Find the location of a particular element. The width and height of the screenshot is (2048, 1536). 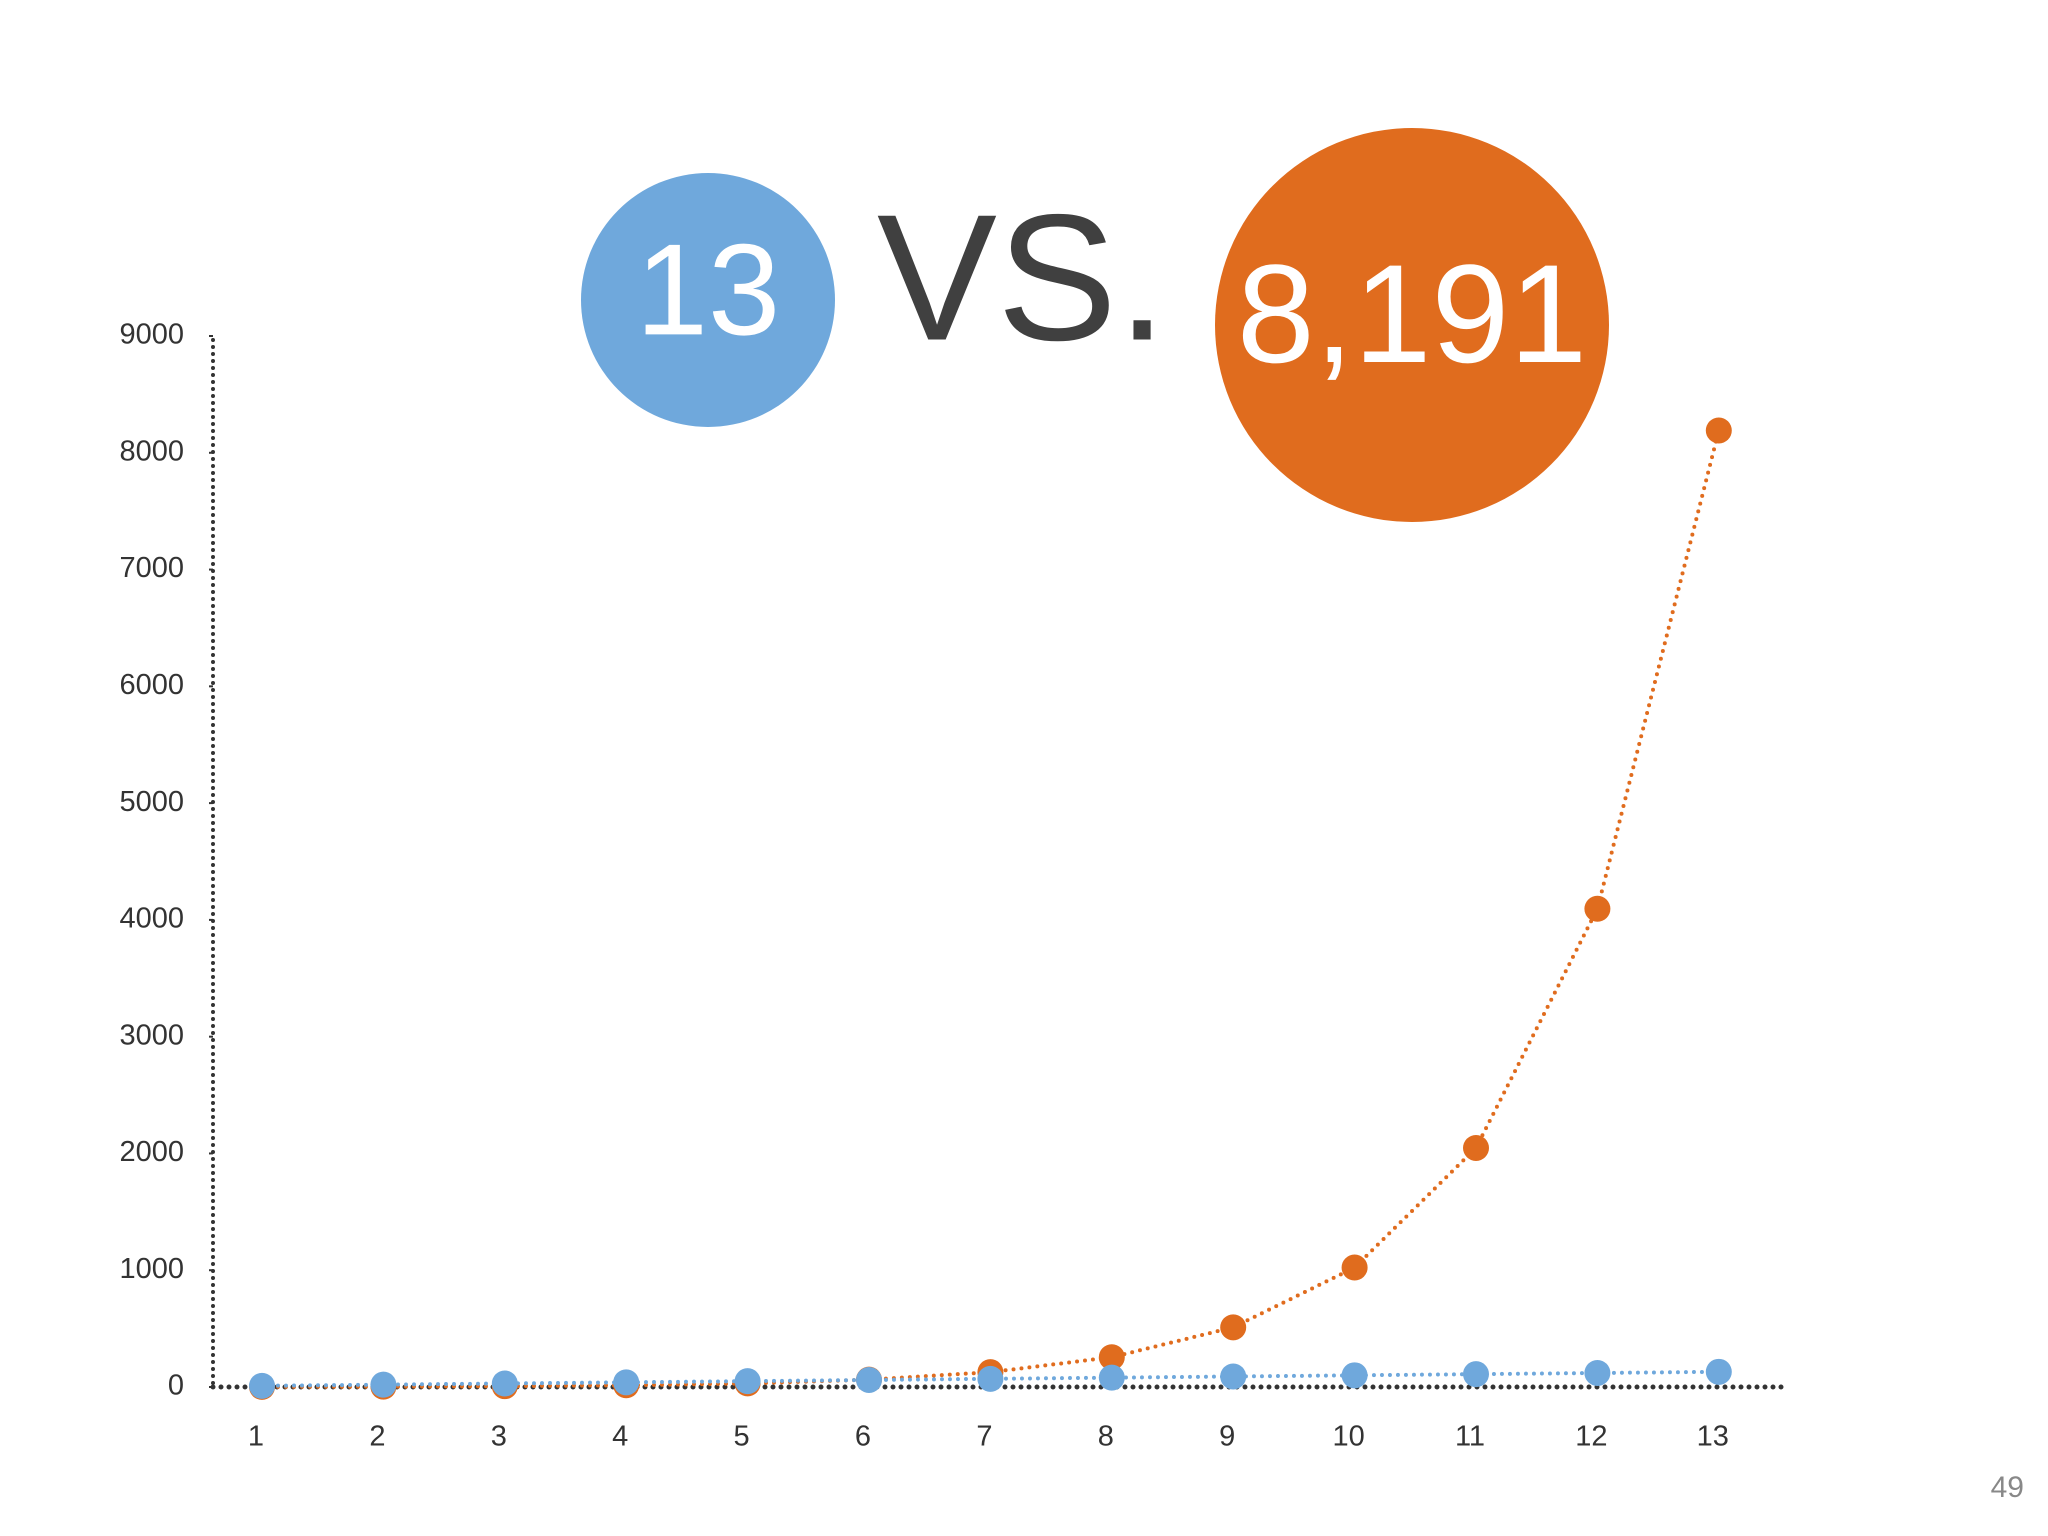

y-tick-label: 0 is located at coordinates (176, 1386).